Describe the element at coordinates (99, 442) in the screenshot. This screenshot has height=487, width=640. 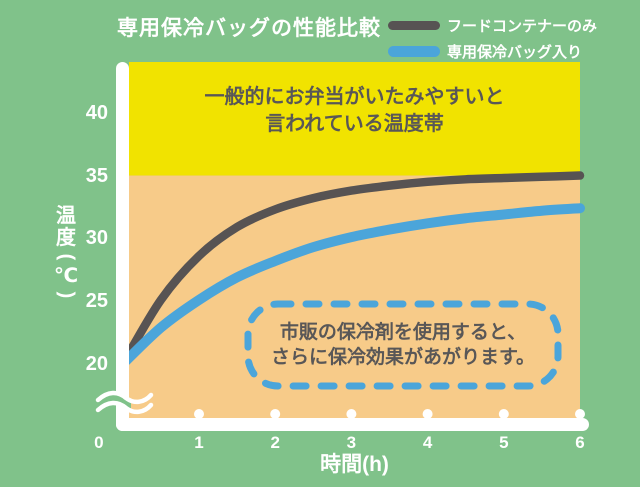
I see `x-tick-label: 0` at that location.